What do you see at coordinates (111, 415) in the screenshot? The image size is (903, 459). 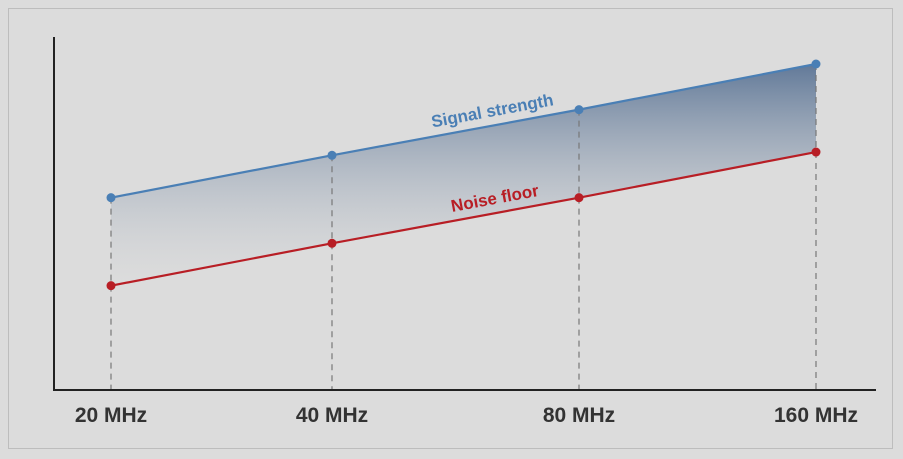 I see `x-tick-label: 20 MHz` at bounding box center [111, 415].